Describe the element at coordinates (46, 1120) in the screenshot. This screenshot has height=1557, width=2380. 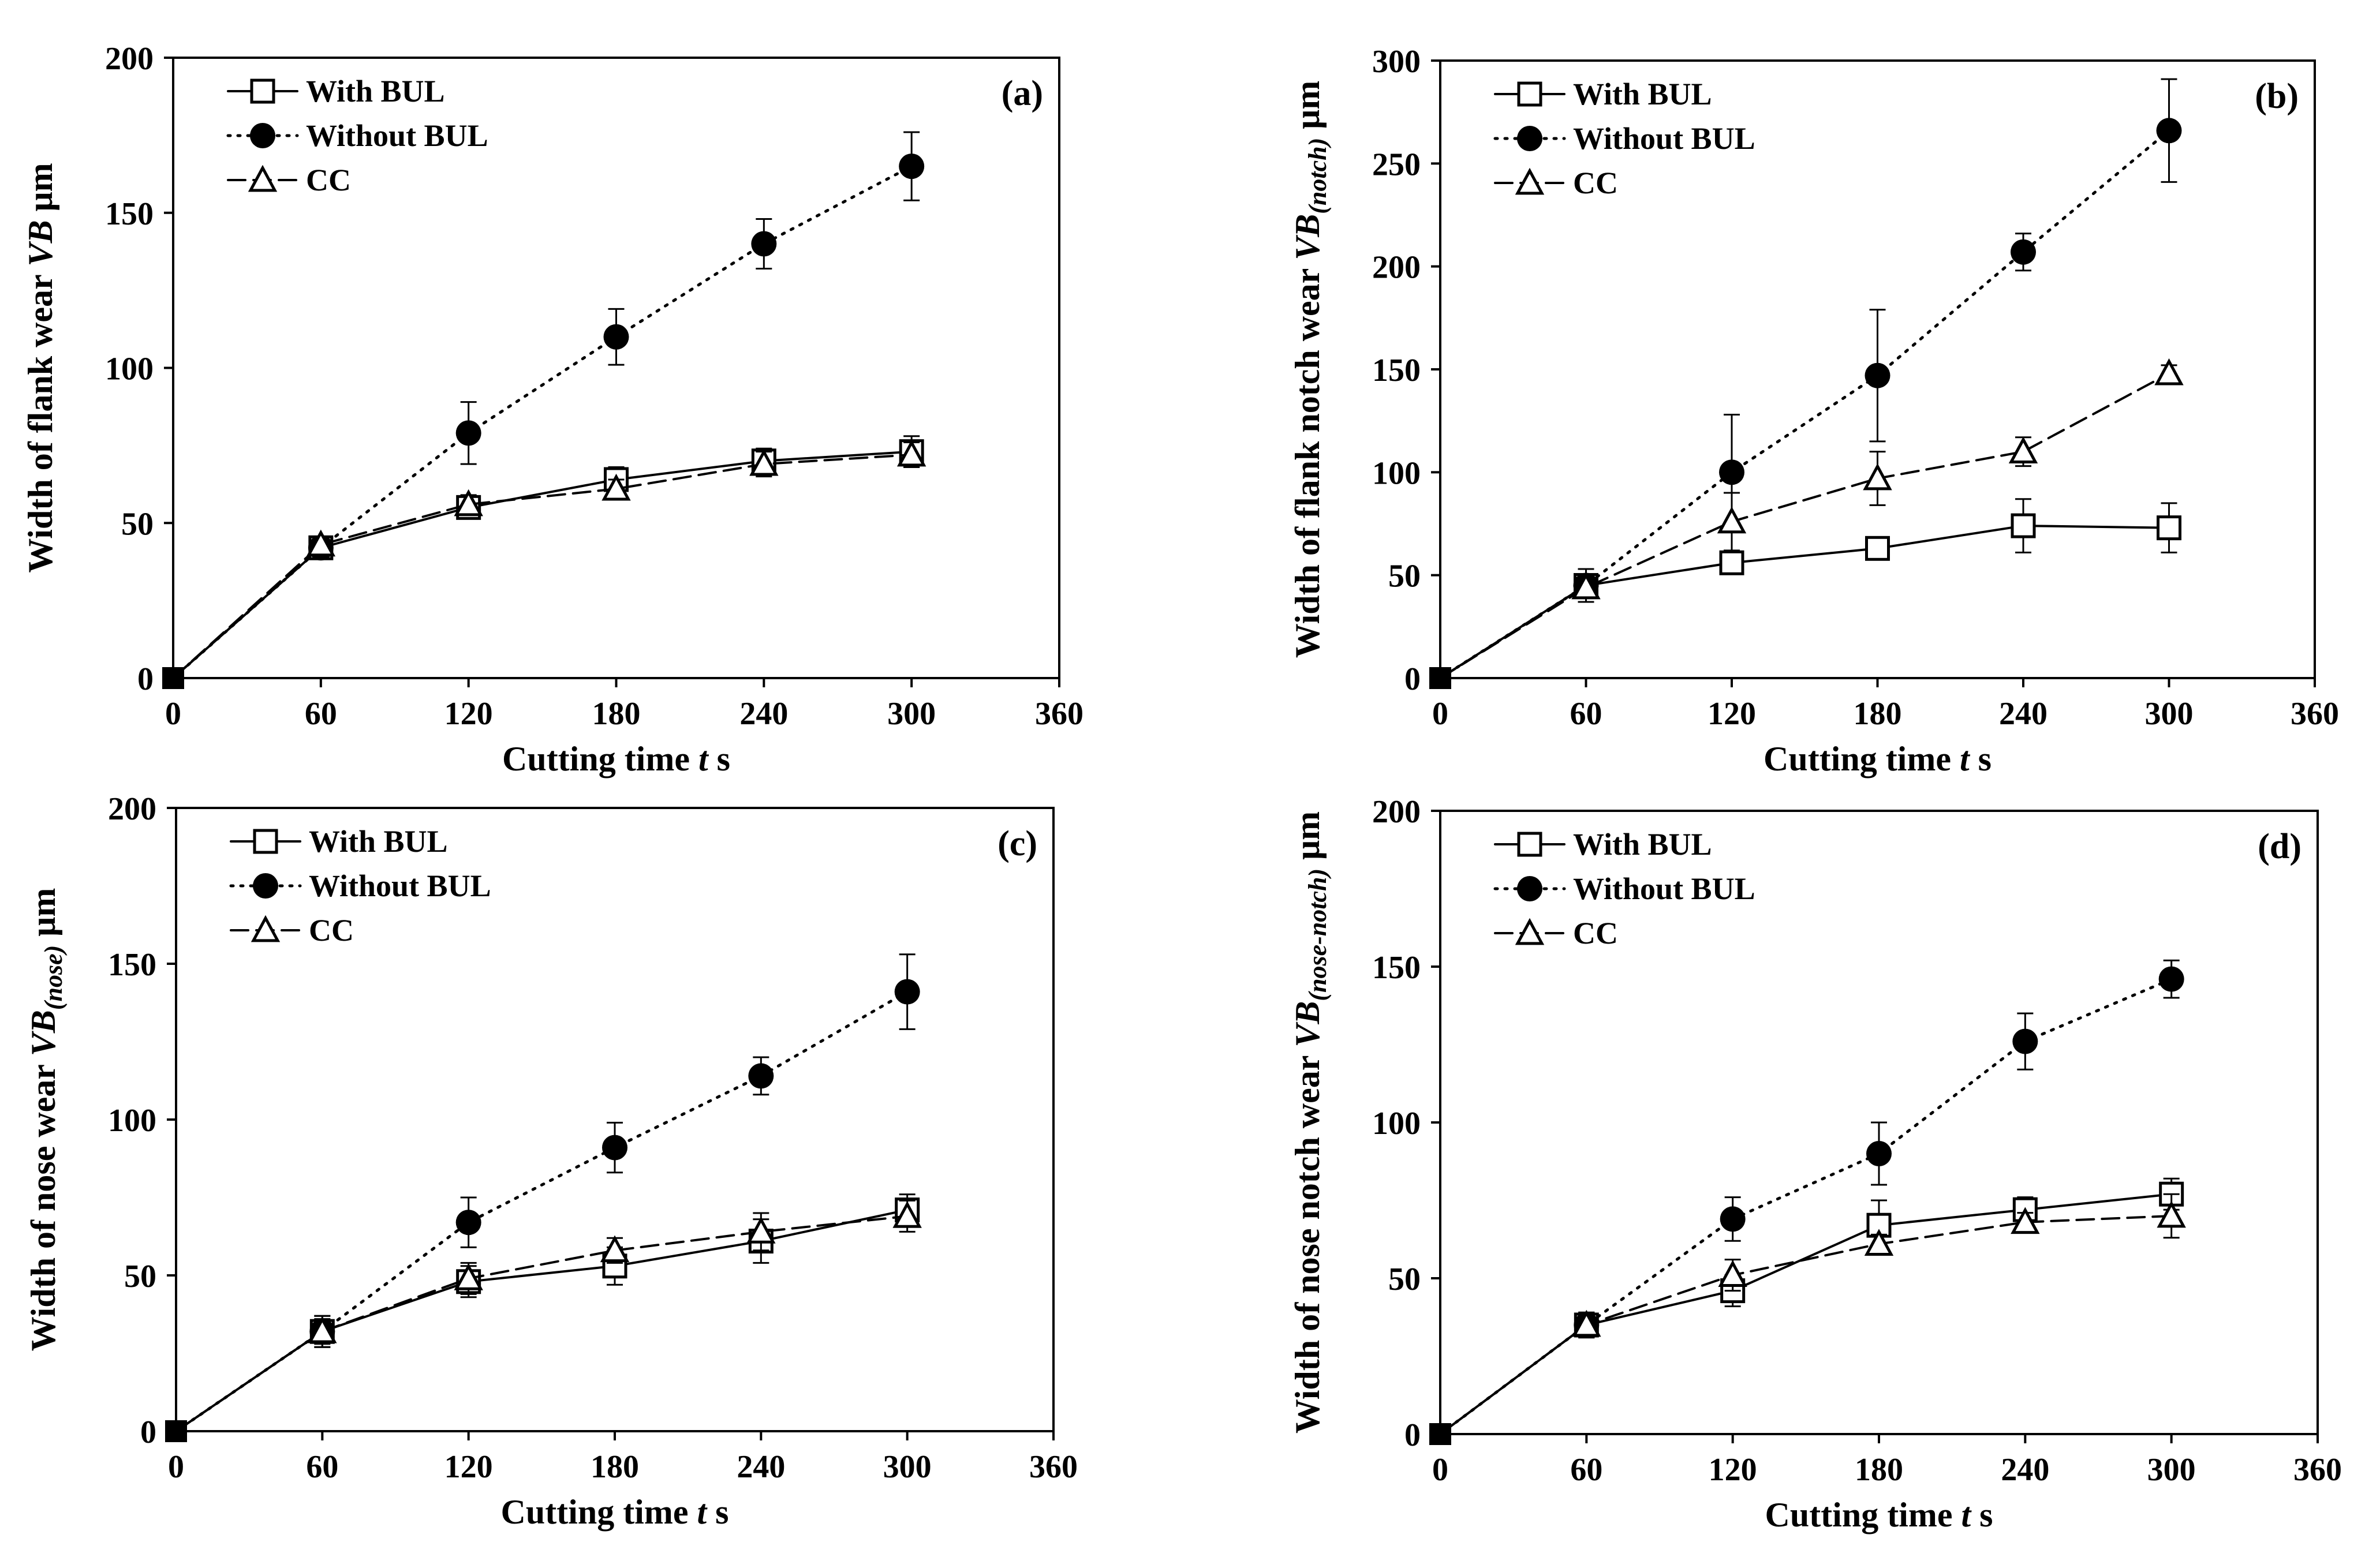
I see `y-axis-title: Width of nose wear VB(nose) μm` at that location.